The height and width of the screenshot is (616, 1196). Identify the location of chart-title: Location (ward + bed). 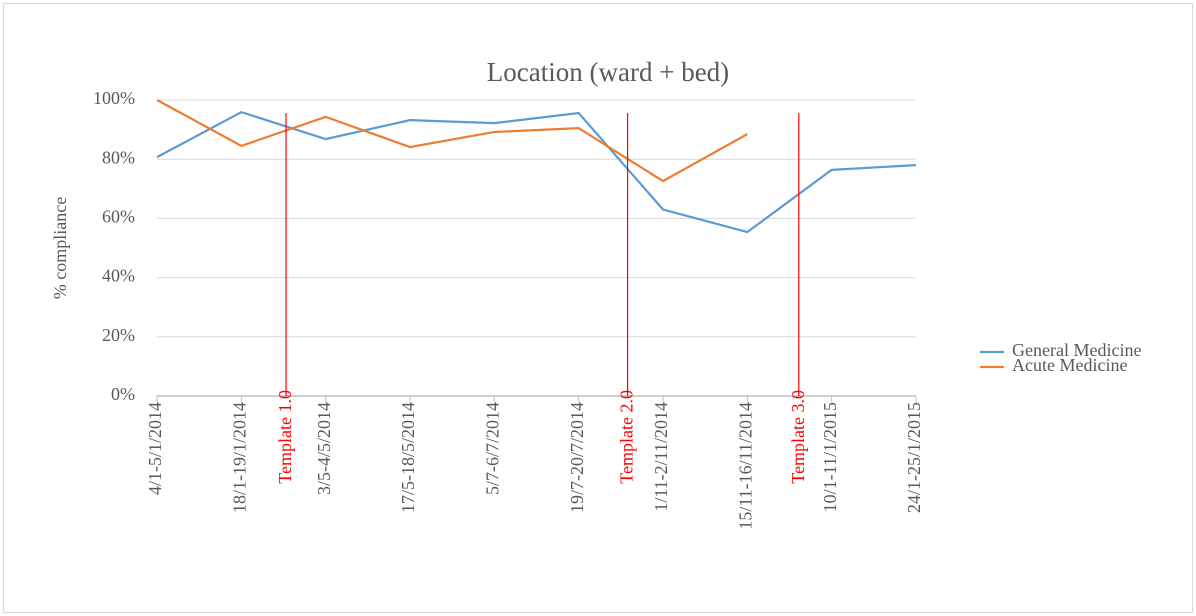
(608, 72).